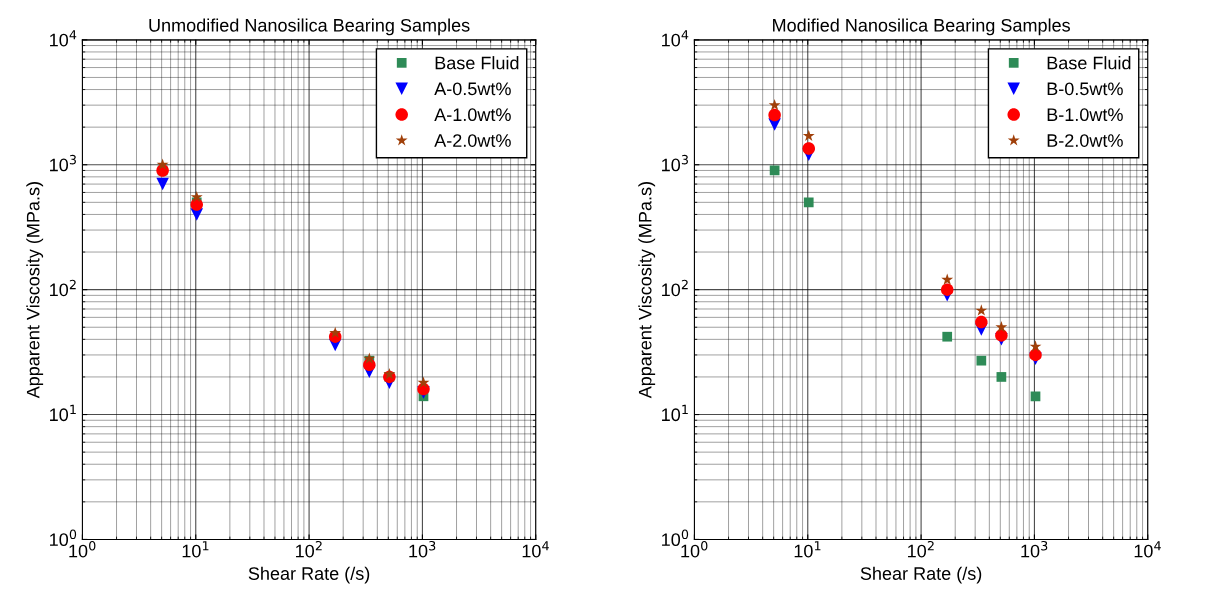 The image size is (1212, 613). Describe the element at coordinates (1085, 89) in the screenshot. I see `legend-label: B-0.5wt%` at that location.